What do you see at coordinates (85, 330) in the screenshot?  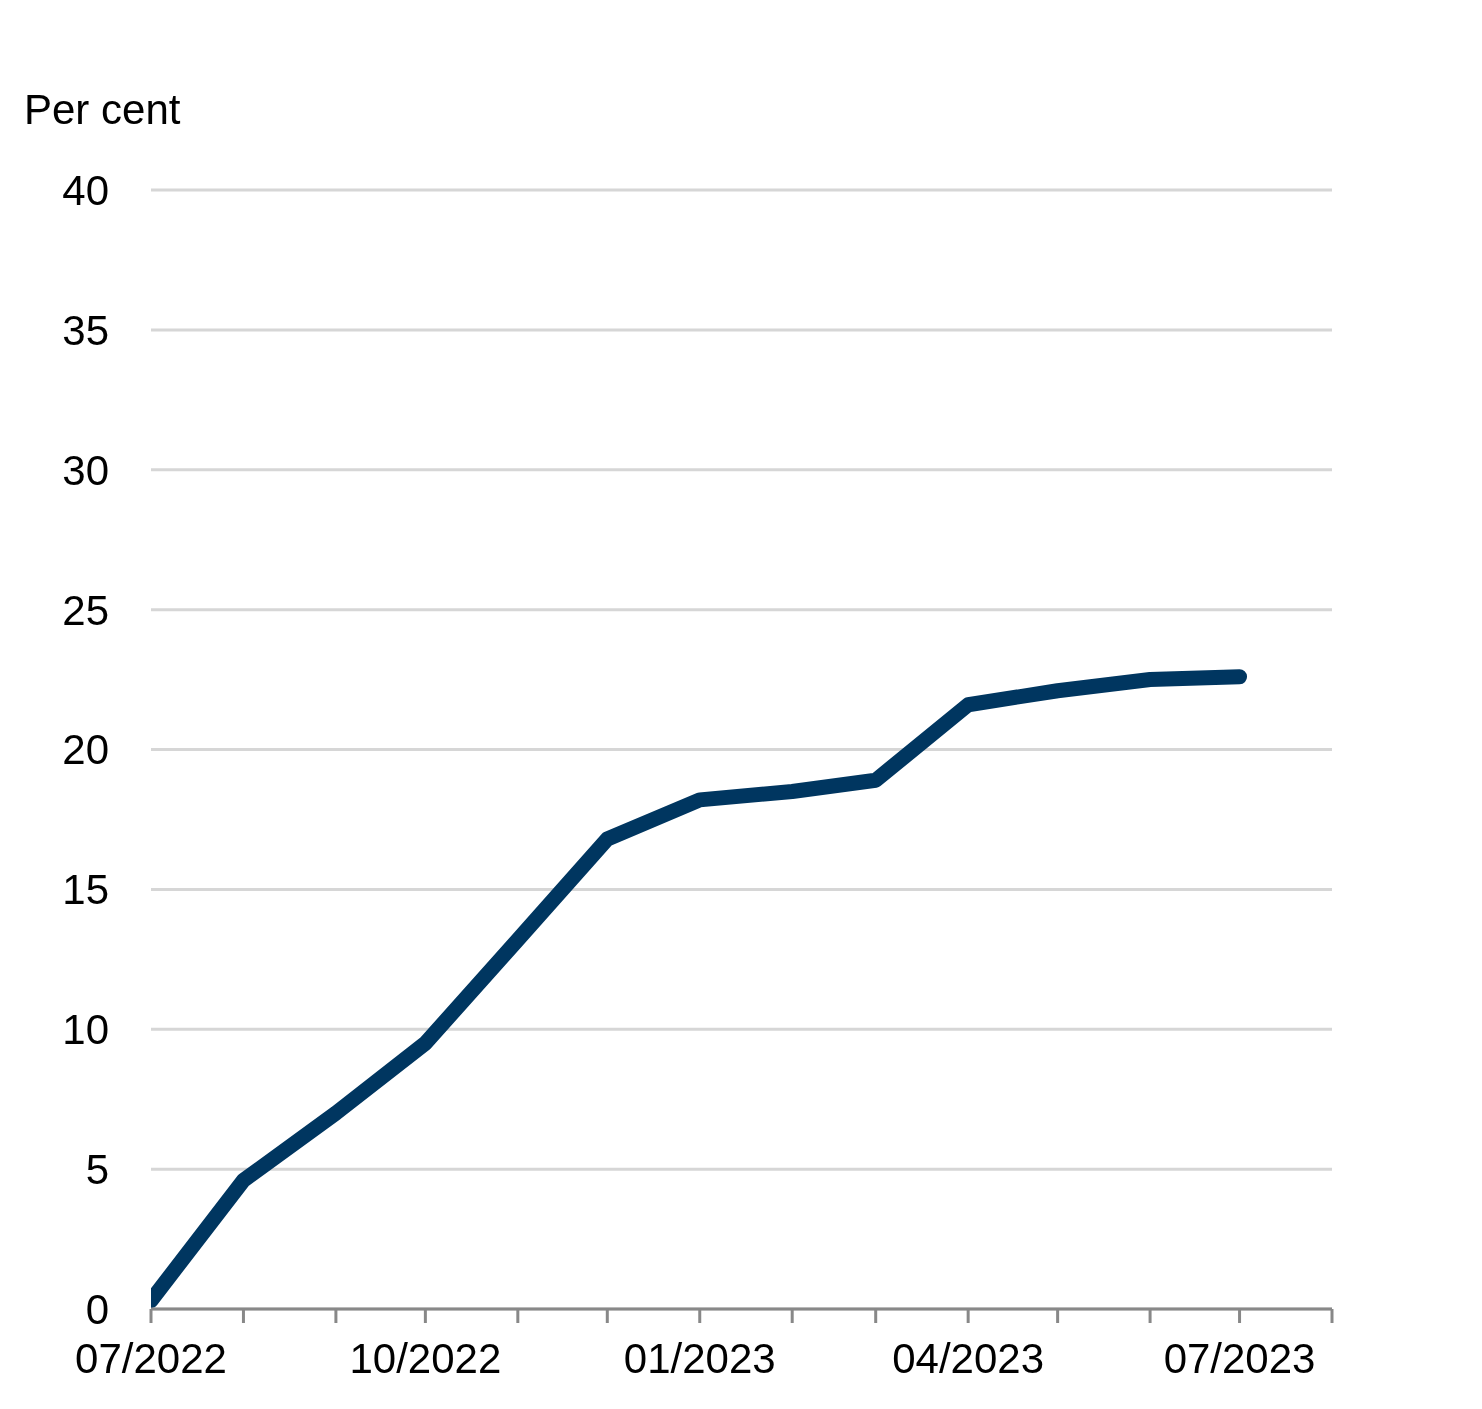 I see `y-tick-label: 35` at bounding box center [85, 330].